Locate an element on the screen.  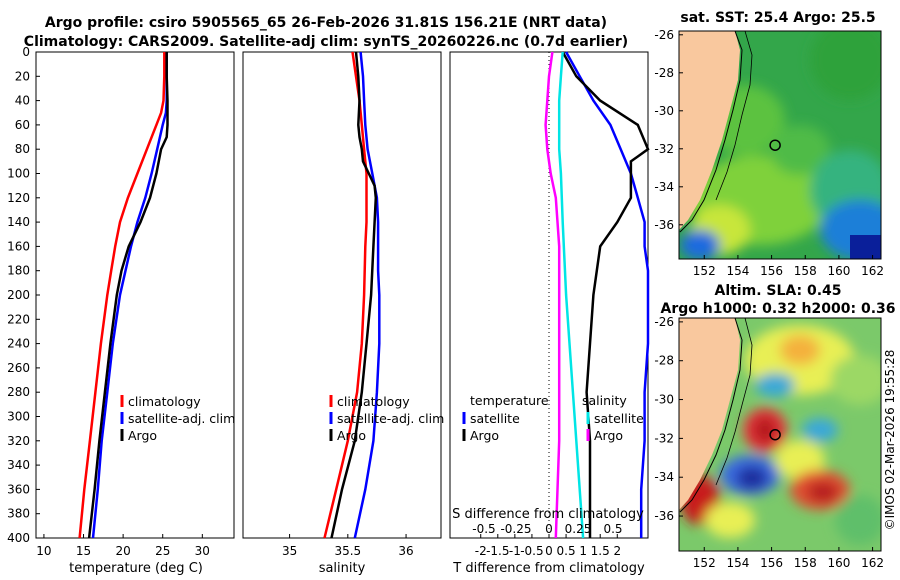
s-difference-ticks: -0.5 -0.25 0 0.25 0.5 is located at coordinates (547, 529).